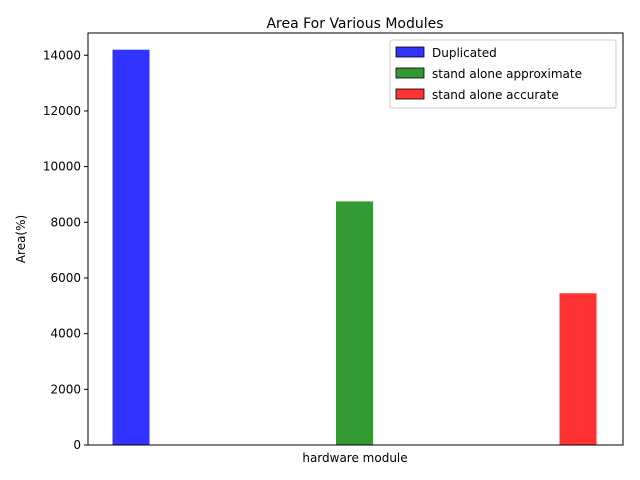  I want to click on y-axis-label: Area(%), so click(21, 239).